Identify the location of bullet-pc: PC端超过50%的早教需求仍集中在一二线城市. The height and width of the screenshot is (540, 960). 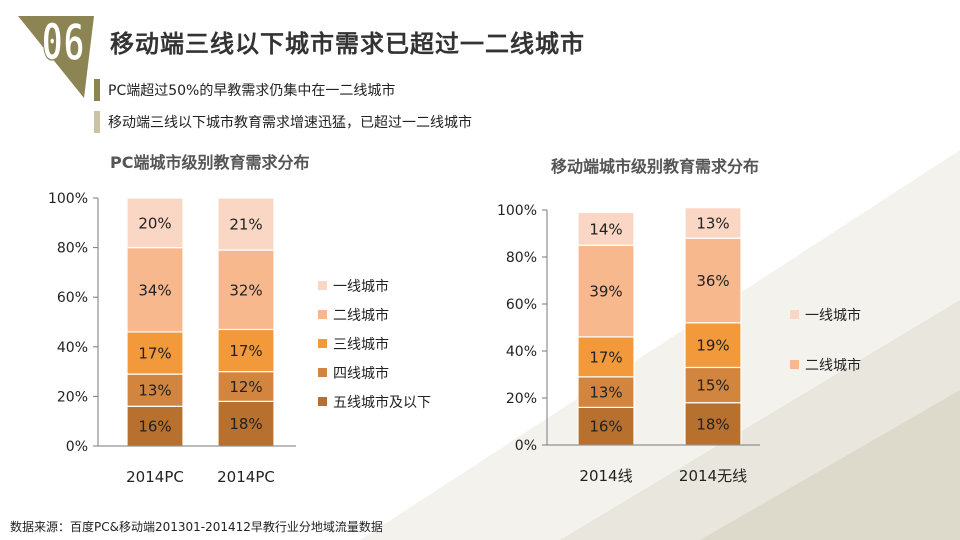
(244, 90).